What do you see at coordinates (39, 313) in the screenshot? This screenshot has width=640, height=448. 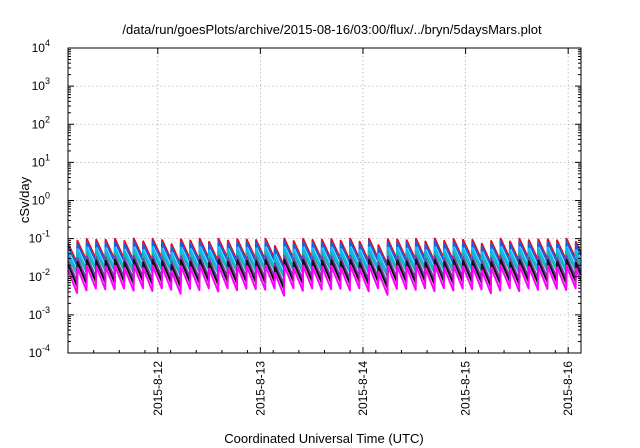 I see `y-tick-label: 10⁻³` at bounding box center [39, 313].